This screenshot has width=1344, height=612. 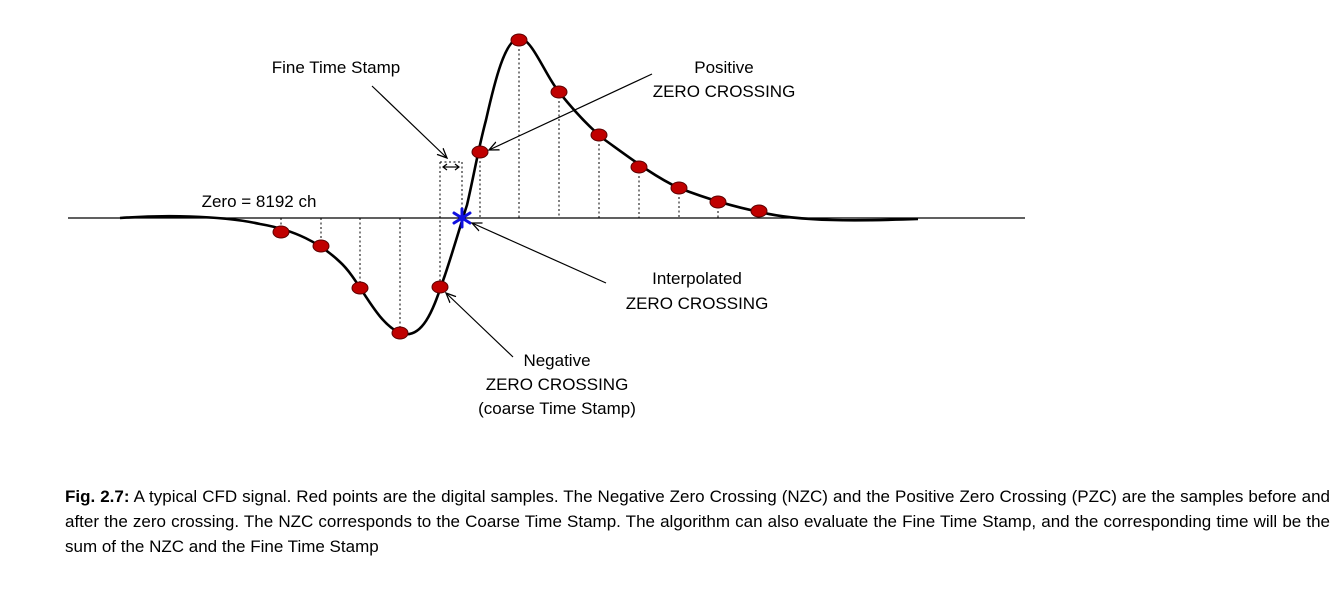 What do you see at coordinates (259, 201) in the screenshot?
I see `zero-level-label: Zero = 8192 ch` at bounding box center [259, 201].